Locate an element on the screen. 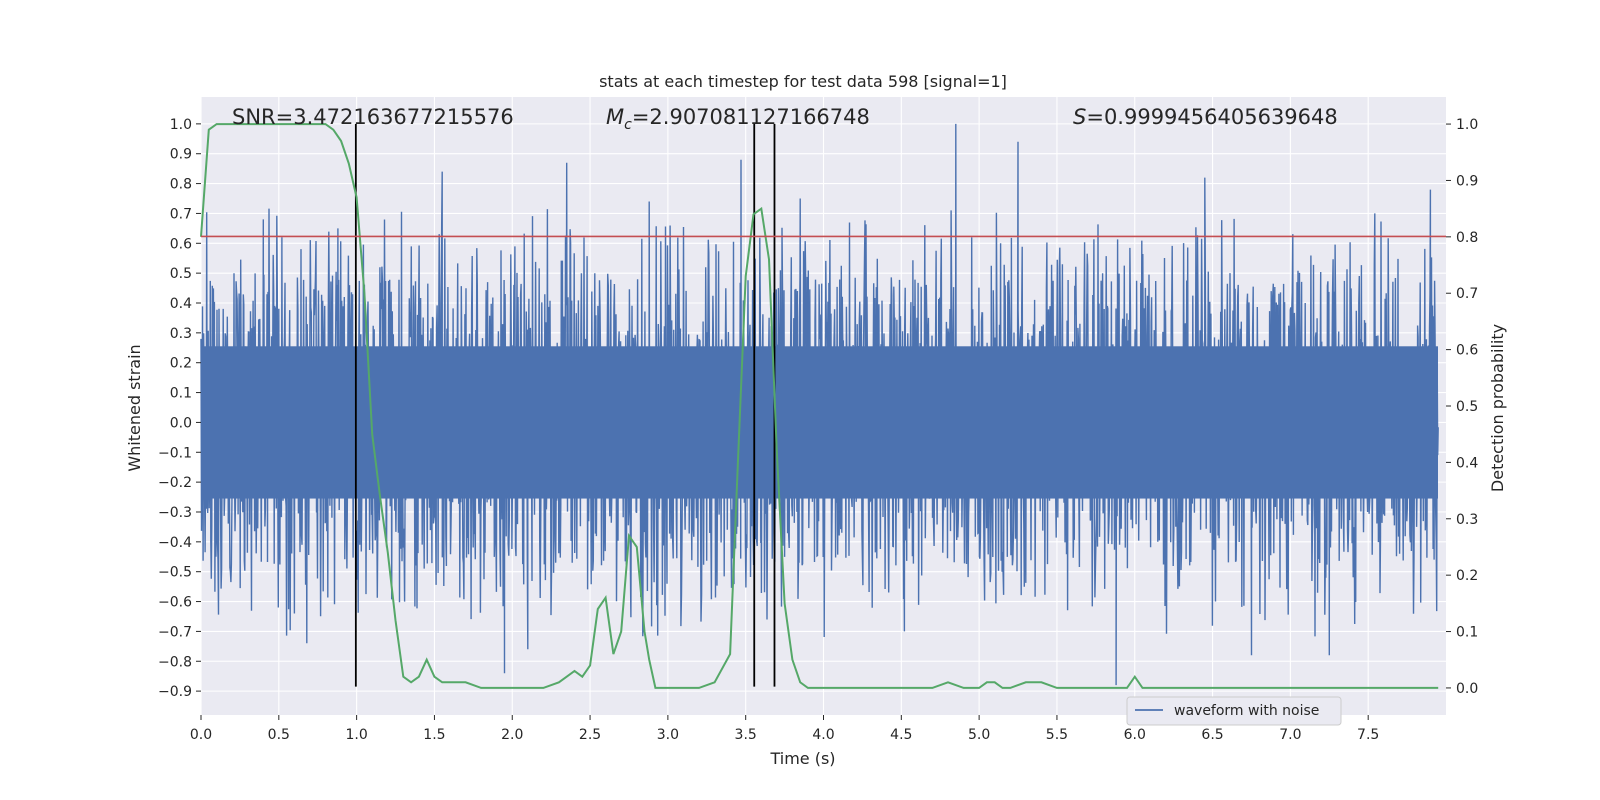 The image size is (1600, 800). y-tick-label: −0.8 is located at coordinates (175, 662).